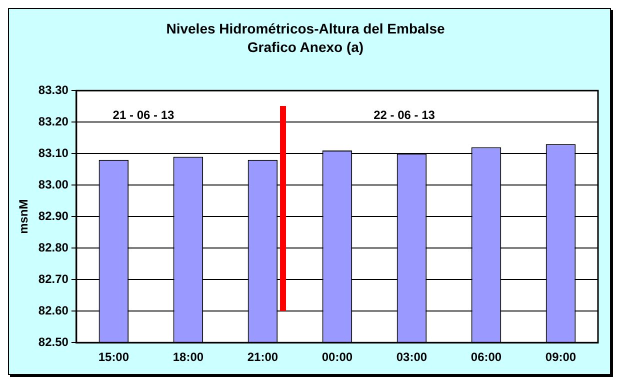 Image resolution: width=619 pixels, height=383 pixels. Describe the element at coordinates (143, 115) in the screenshot. I see `annotation: 21 - 06 - 13` at that location.